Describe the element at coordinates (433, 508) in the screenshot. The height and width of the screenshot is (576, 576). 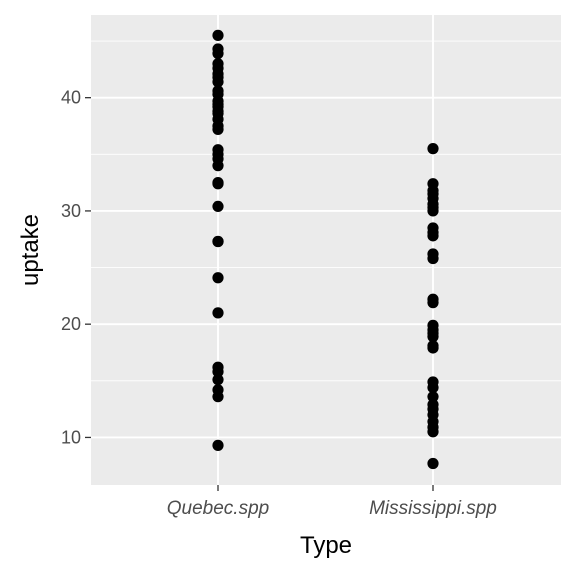
I see `x-tick-label: Mississippi.spp` at that location.